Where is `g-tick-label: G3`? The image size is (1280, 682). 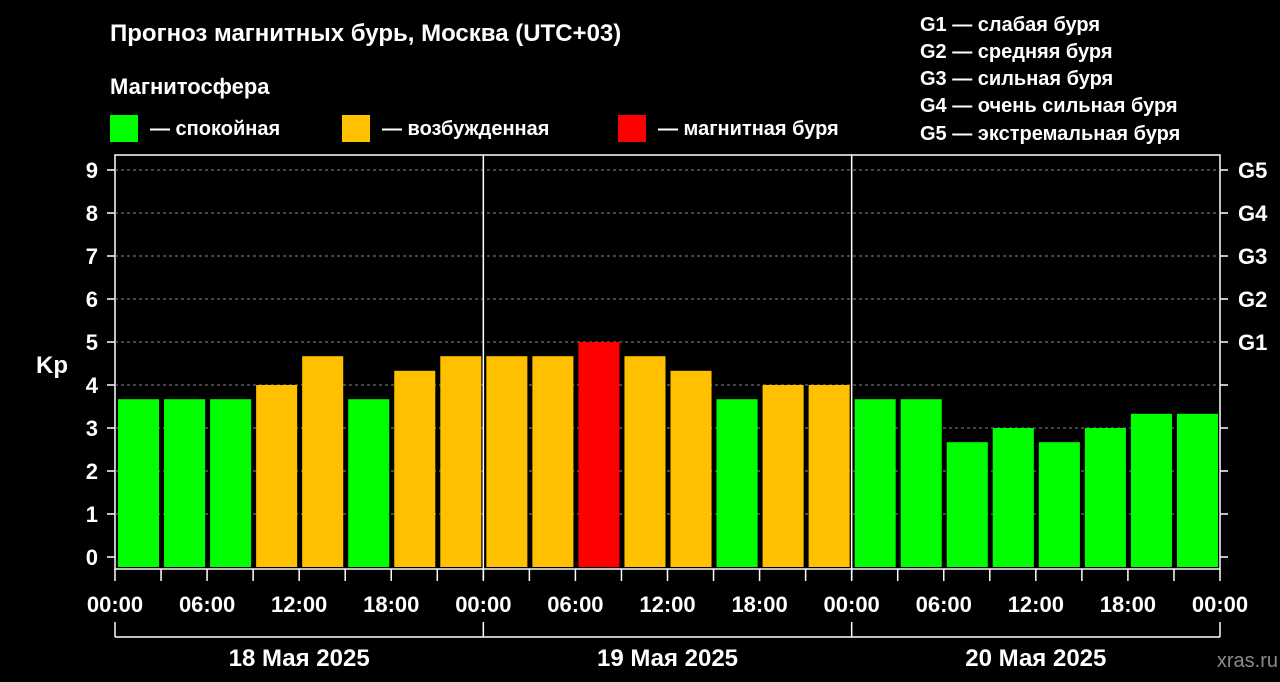 g-tick-label: G3 is located at coordinates (1252, 256).